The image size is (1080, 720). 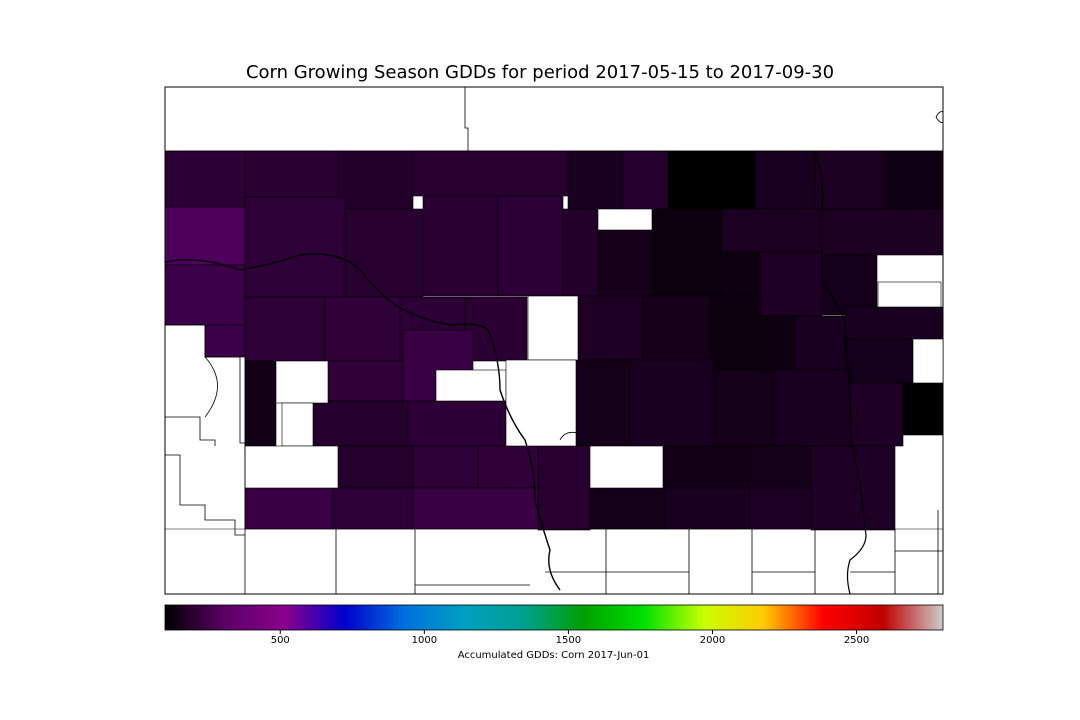 I want to click on colorbar-tick-label: 1500, so click(x=568, y=640).